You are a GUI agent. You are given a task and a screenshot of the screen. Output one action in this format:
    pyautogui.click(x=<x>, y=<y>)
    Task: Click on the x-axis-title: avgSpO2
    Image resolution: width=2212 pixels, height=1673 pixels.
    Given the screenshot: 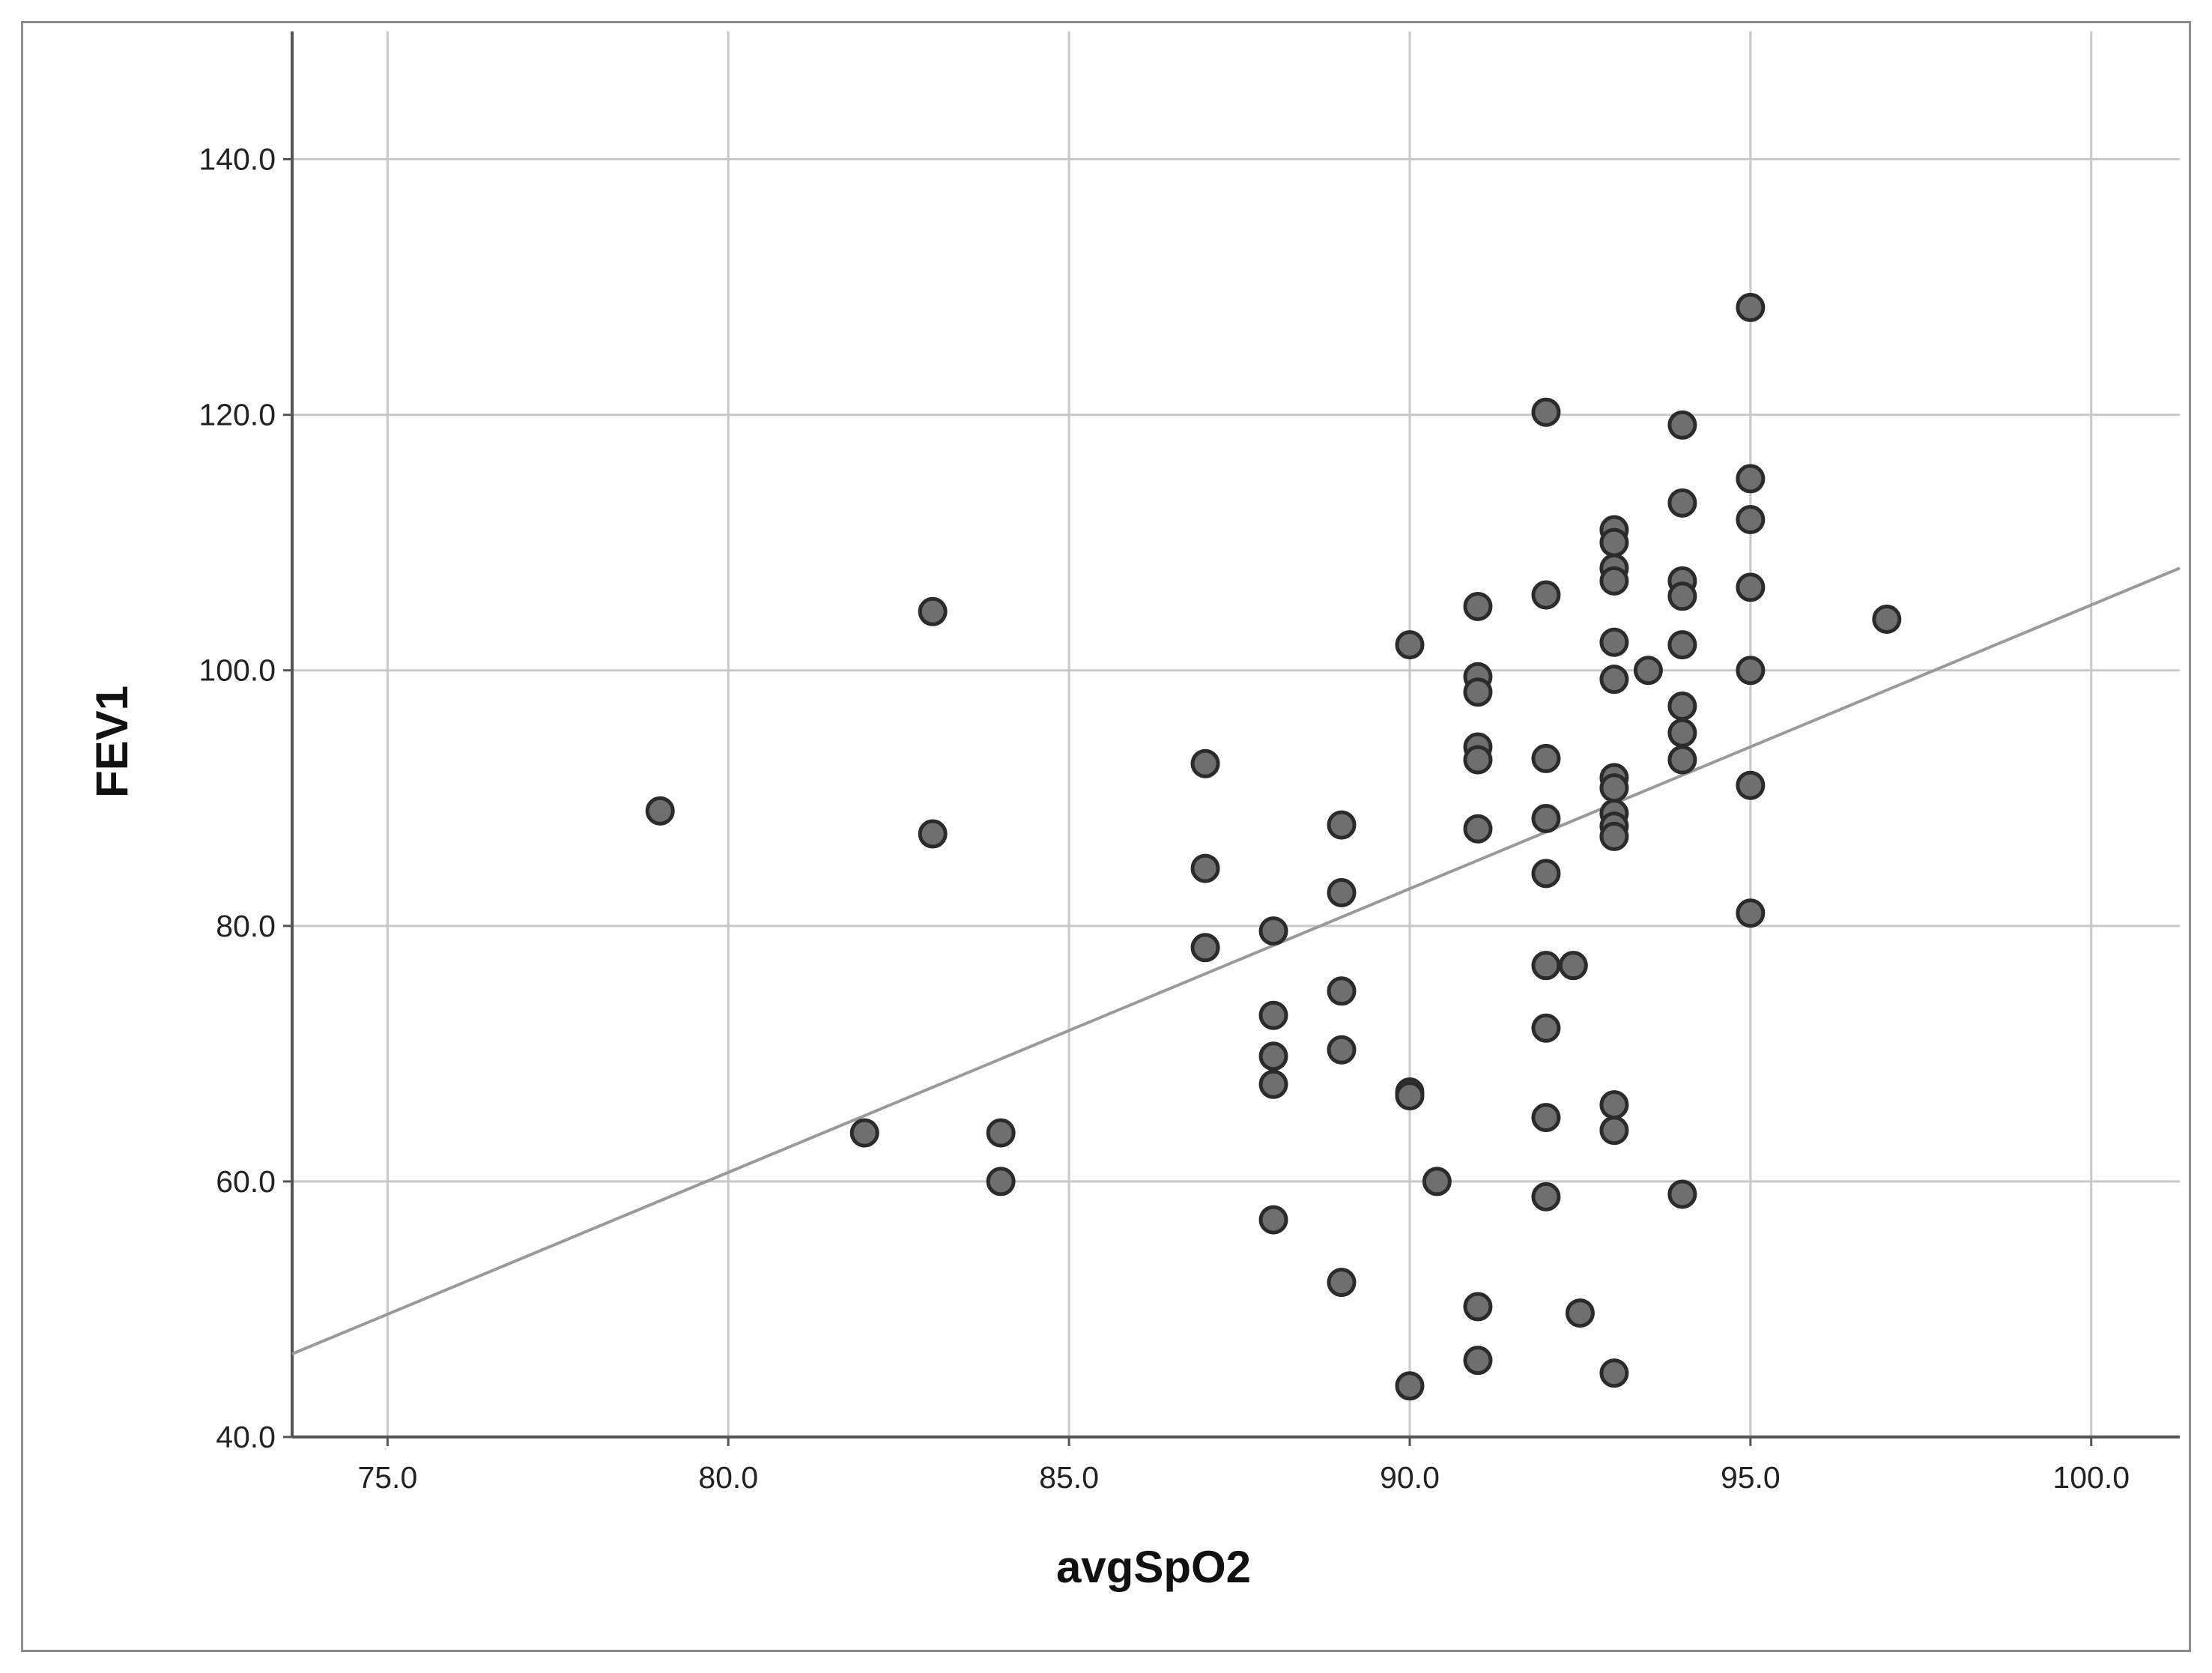 What is the action you would take?
    pyautogui.click(x=1153, y=1567)
    